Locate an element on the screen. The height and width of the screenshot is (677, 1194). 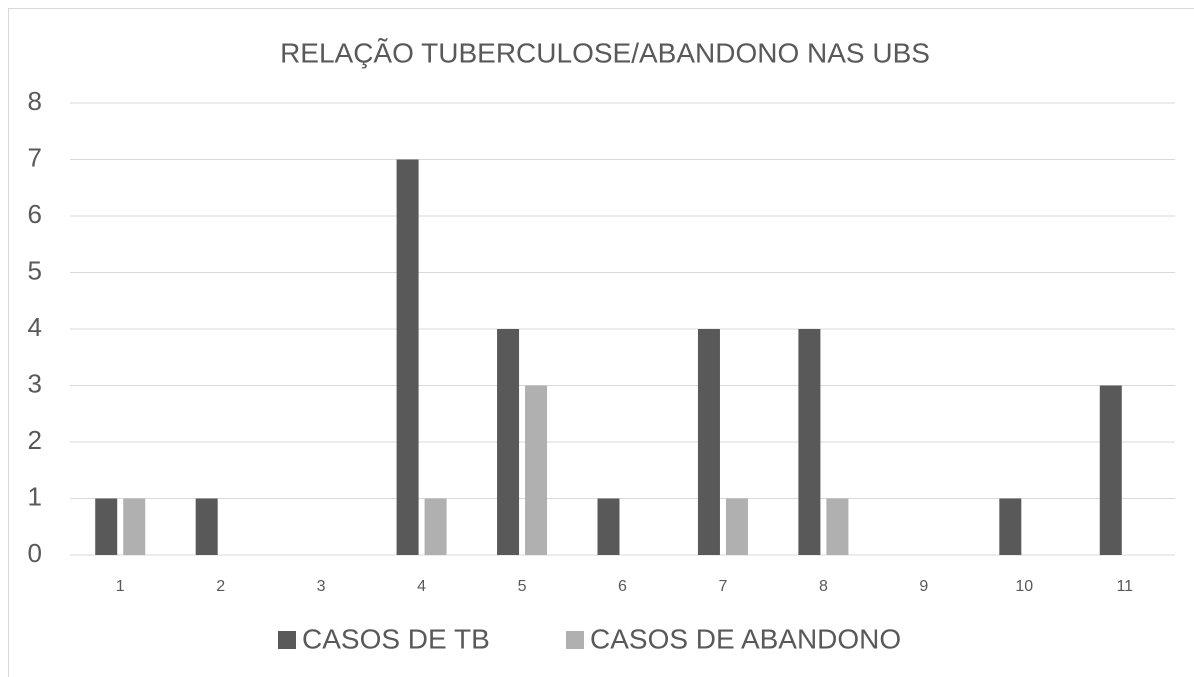
y-tick-label: 7 is located at coordinates (35, 157).